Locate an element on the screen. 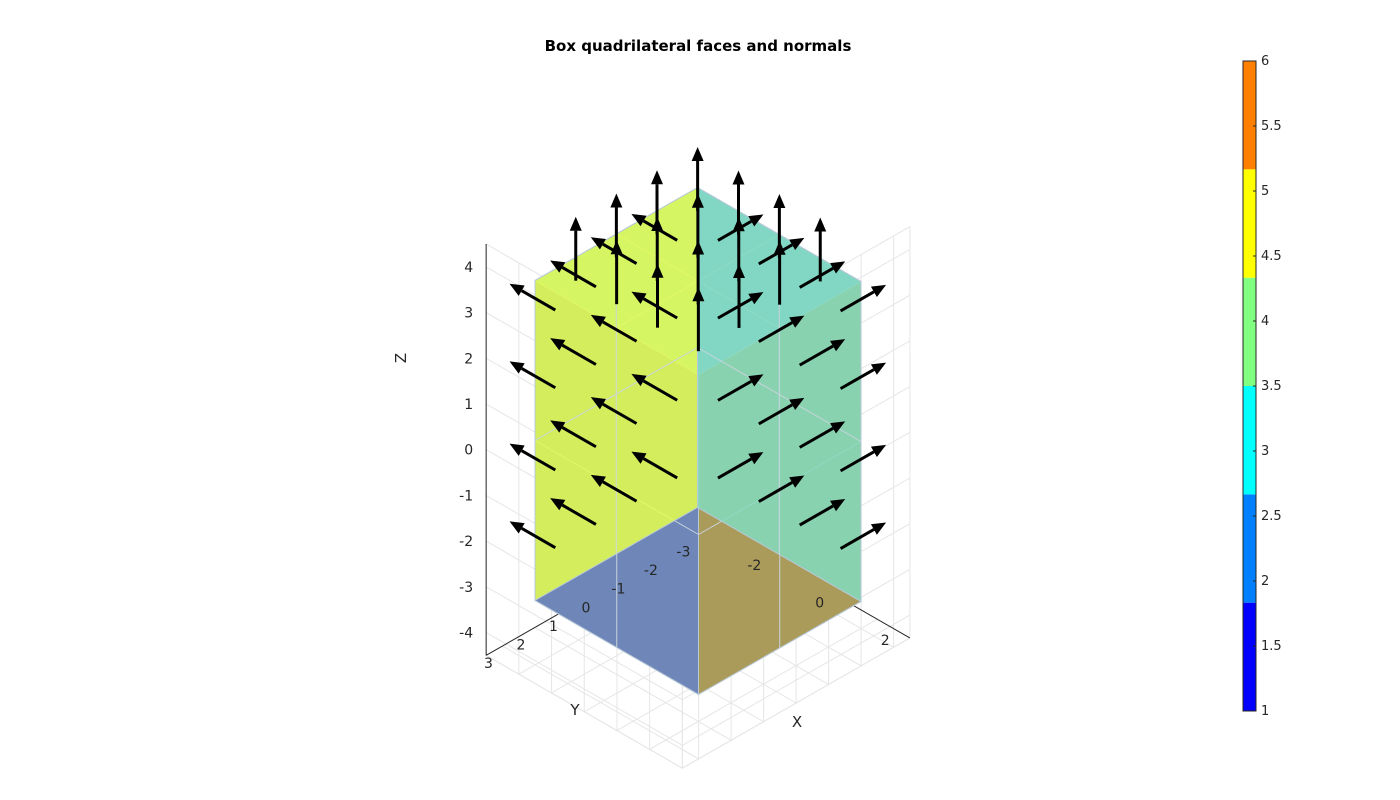  z-tick-label: -3 is located at coordinates (466, 588).